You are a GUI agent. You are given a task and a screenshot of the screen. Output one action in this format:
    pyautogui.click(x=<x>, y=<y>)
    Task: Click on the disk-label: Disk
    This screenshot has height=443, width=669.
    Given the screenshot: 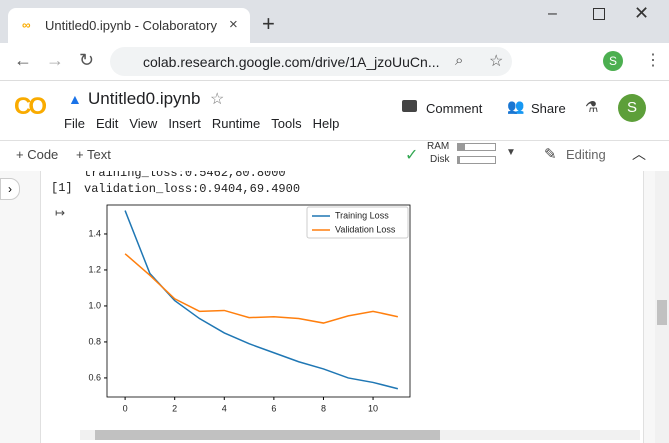 What is the action you would take?
    pyautogui.click(x=440, y=159)
    